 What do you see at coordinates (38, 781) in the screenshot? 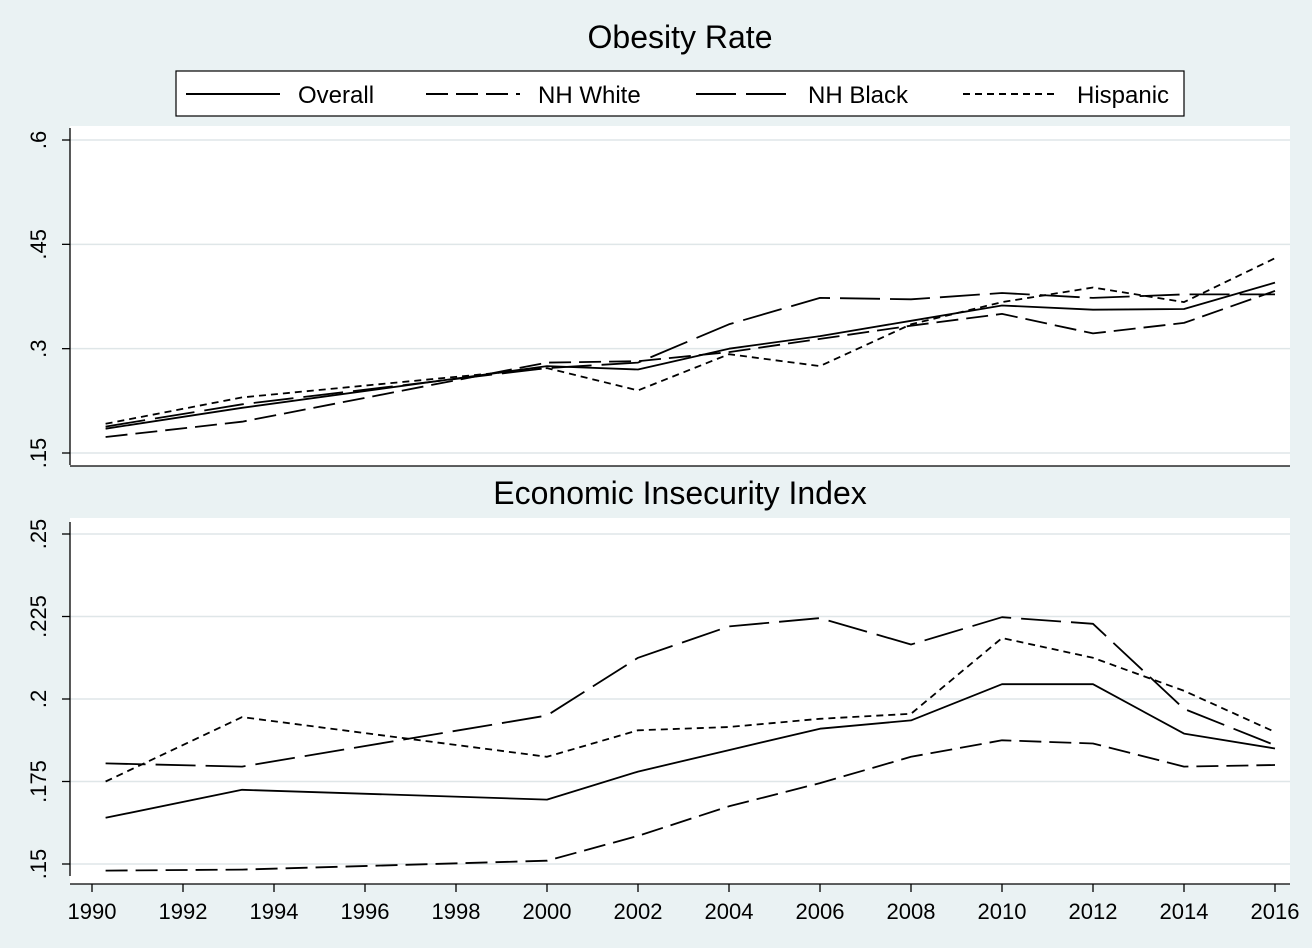
I see `y-tick-label: .175` at bounding box center [38, 781].